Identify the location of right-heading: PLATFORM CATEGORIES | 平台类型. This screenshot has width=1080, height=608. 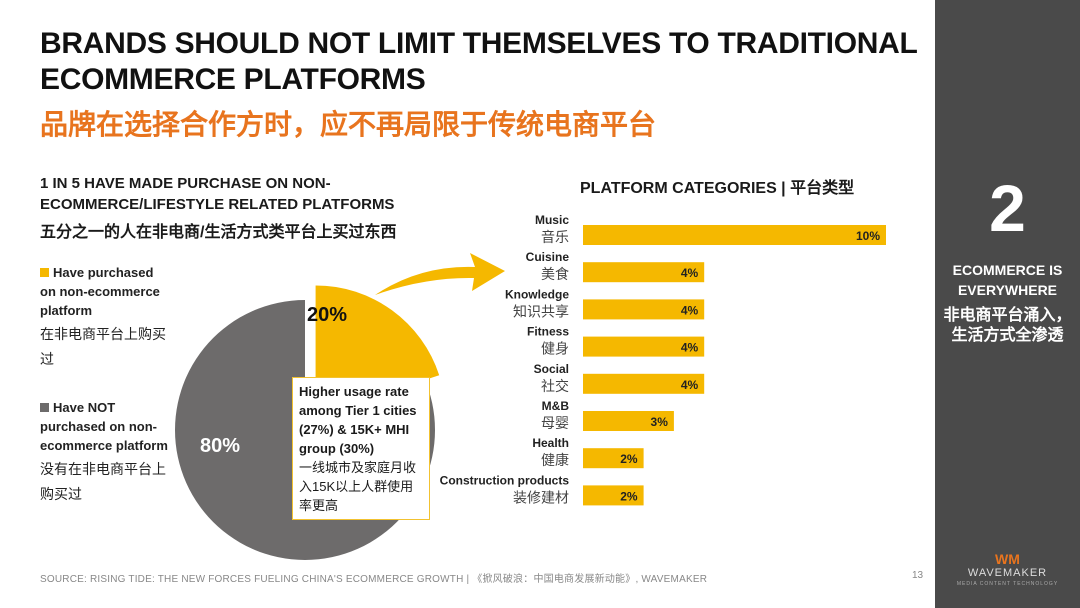
(717, 188).